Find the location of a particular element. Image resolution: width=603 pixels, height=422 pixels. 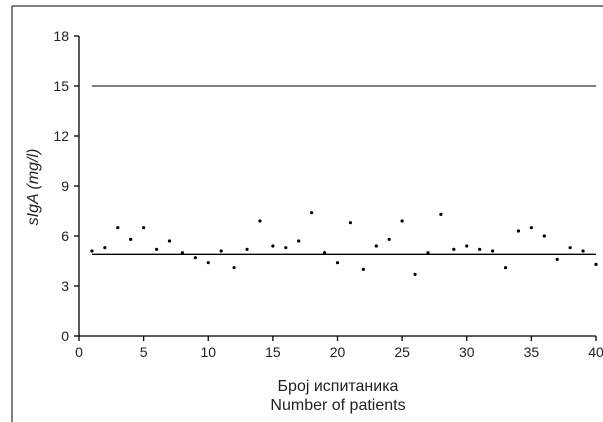

x-tick-label: 20 is located at coordinates (338, 352).